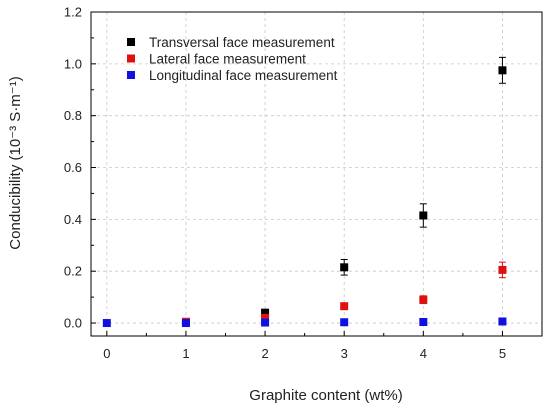  I want to click on legend-label: Lateral face measurement, so click(227, 59).